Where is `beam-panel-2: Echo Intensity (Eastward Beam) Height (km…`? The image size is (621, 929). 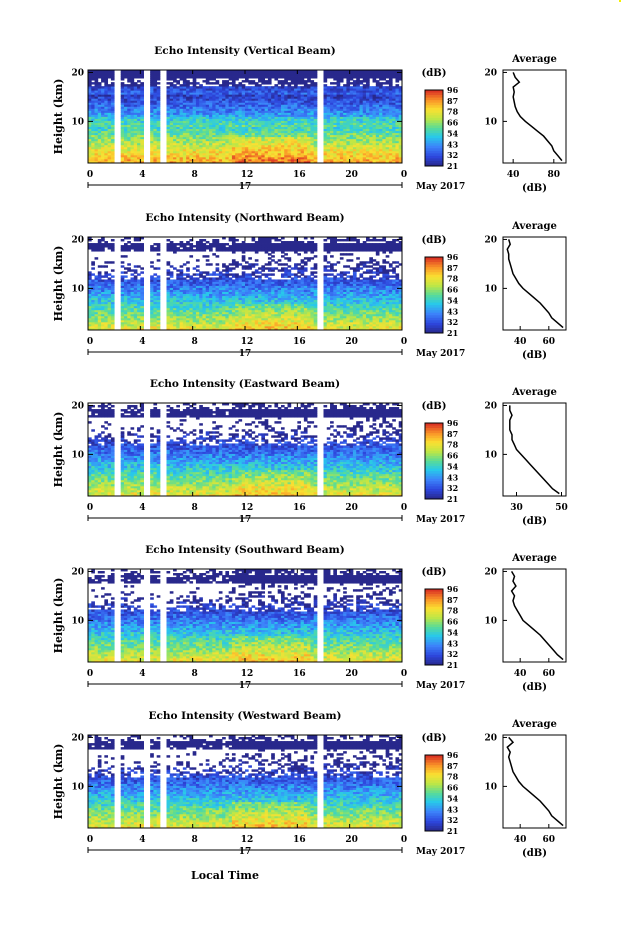
beam-panel-2: Echo Intensity (Eastward Beam) Height (km… is located at coordinates (310, 452).